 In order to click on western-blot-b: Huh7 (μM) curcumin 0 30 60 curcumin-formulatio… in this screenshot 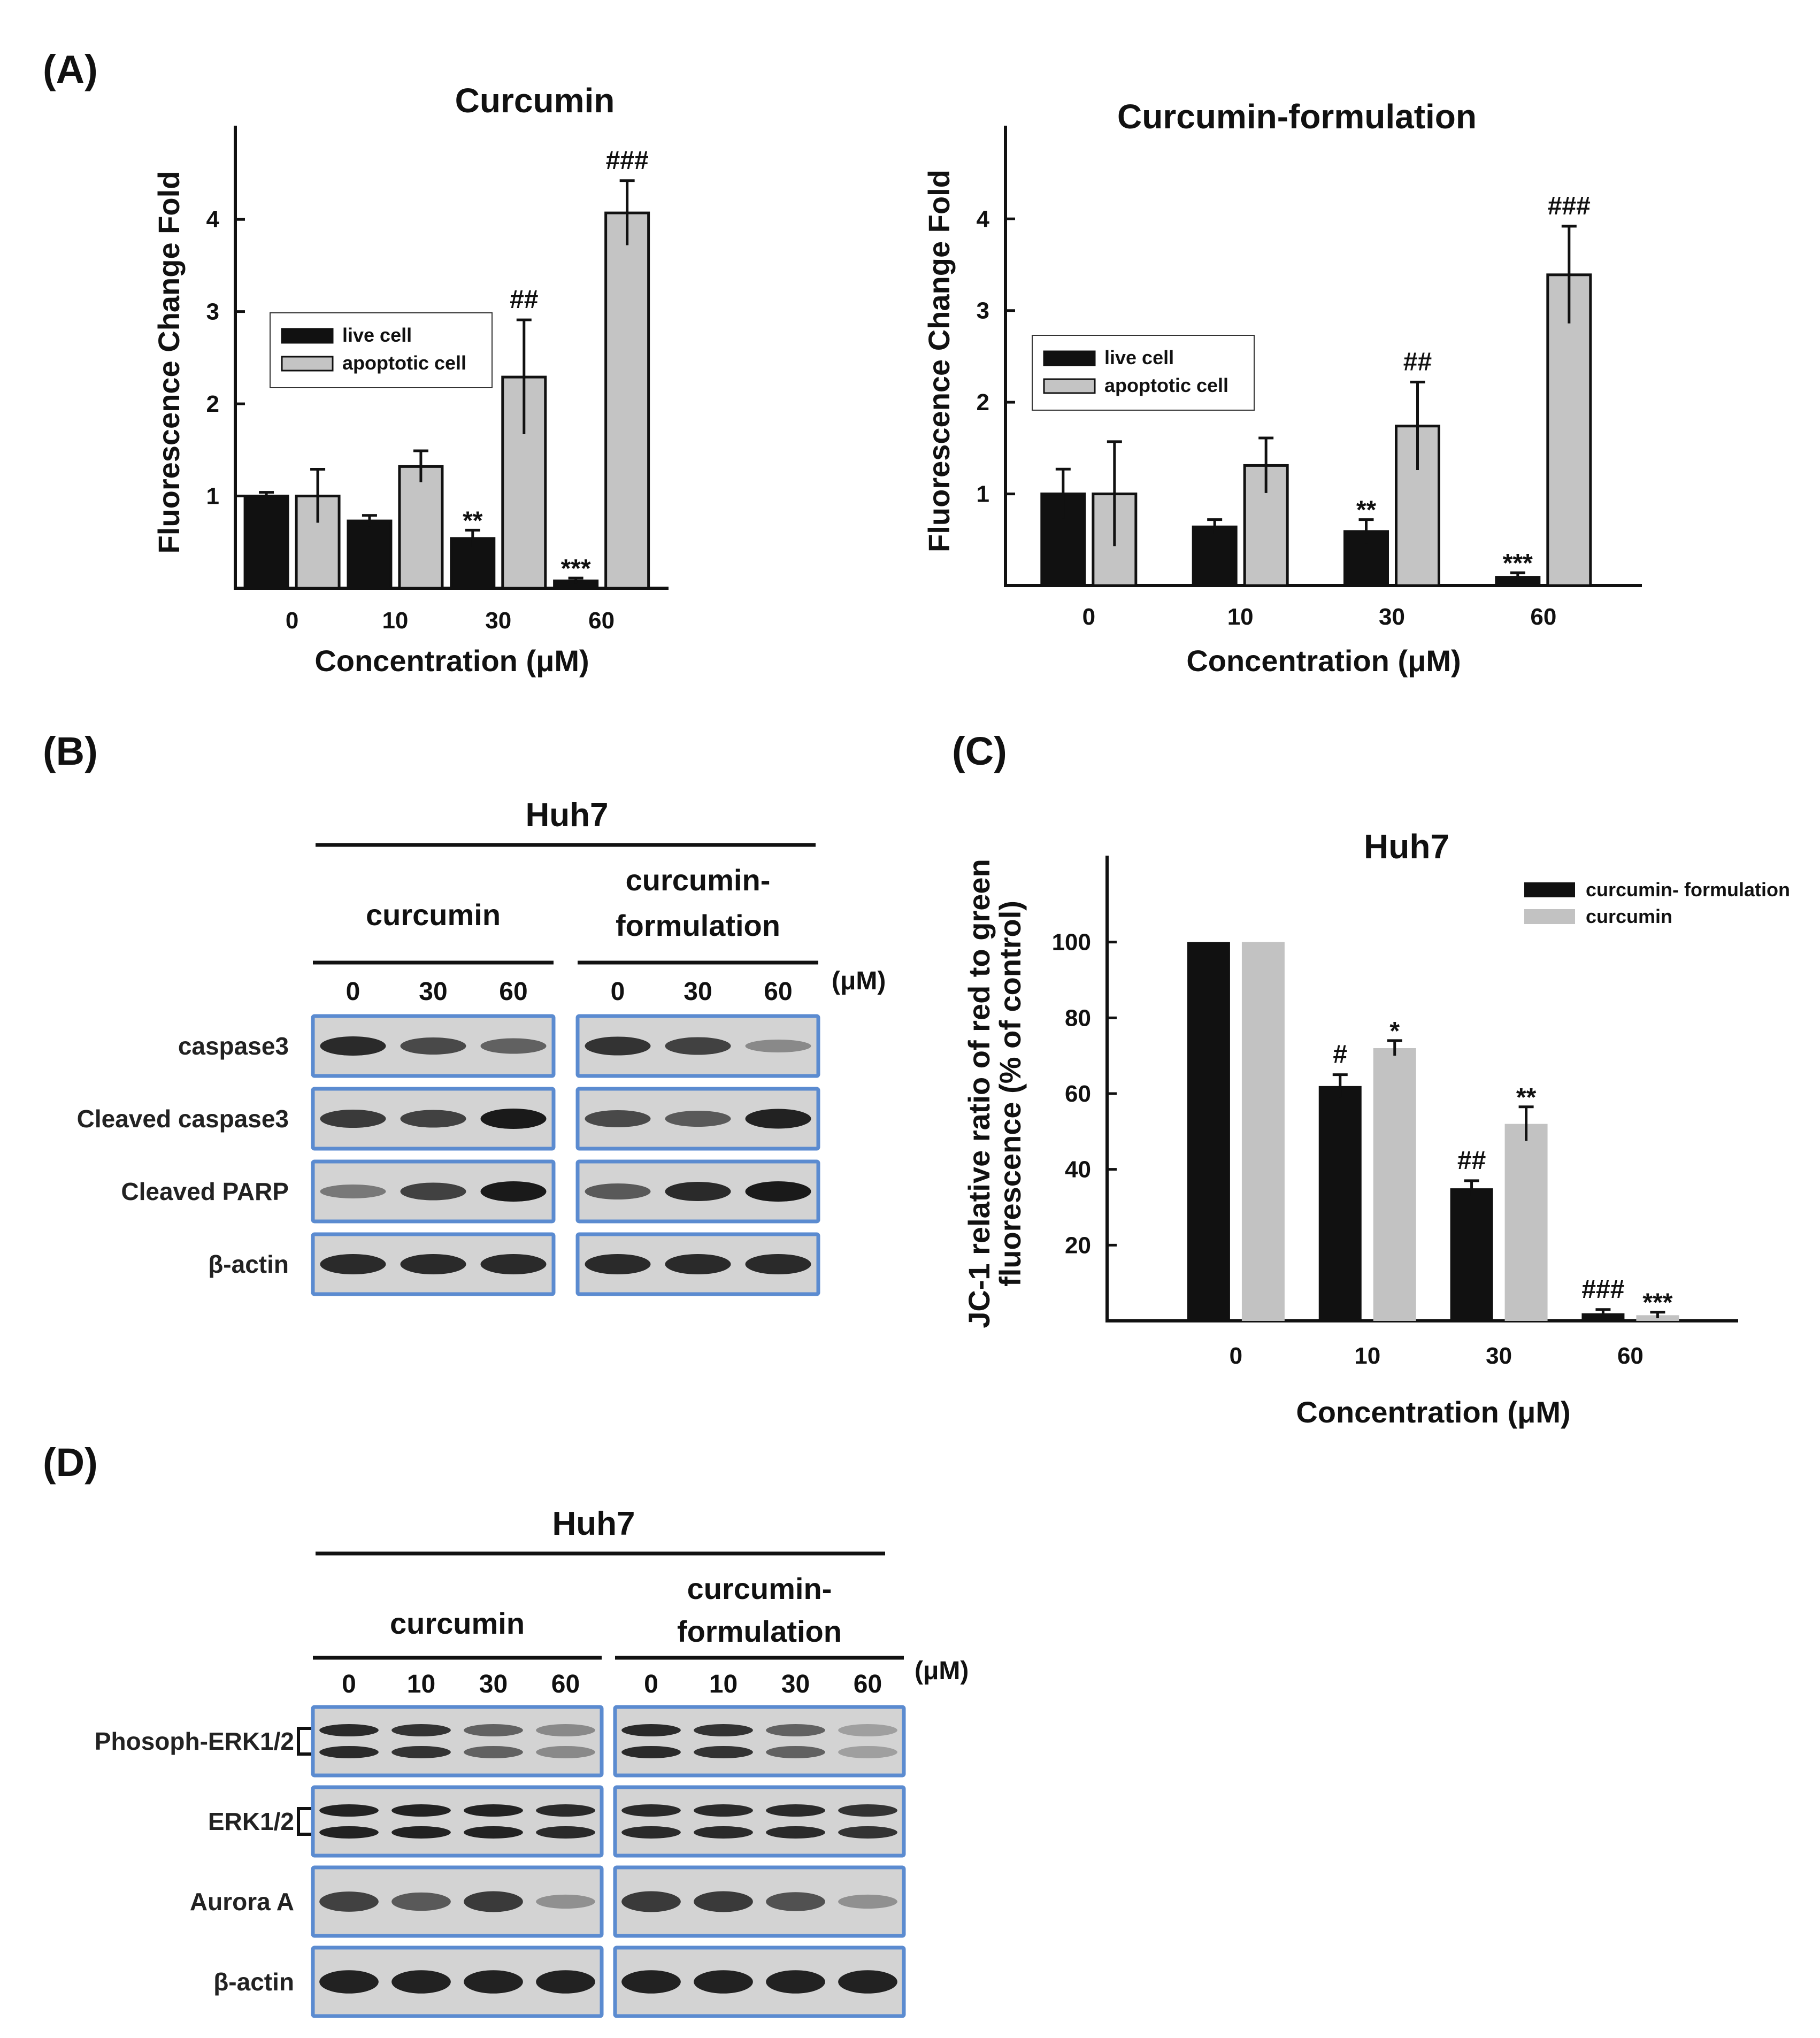, I will do `click(481, 1046)`.